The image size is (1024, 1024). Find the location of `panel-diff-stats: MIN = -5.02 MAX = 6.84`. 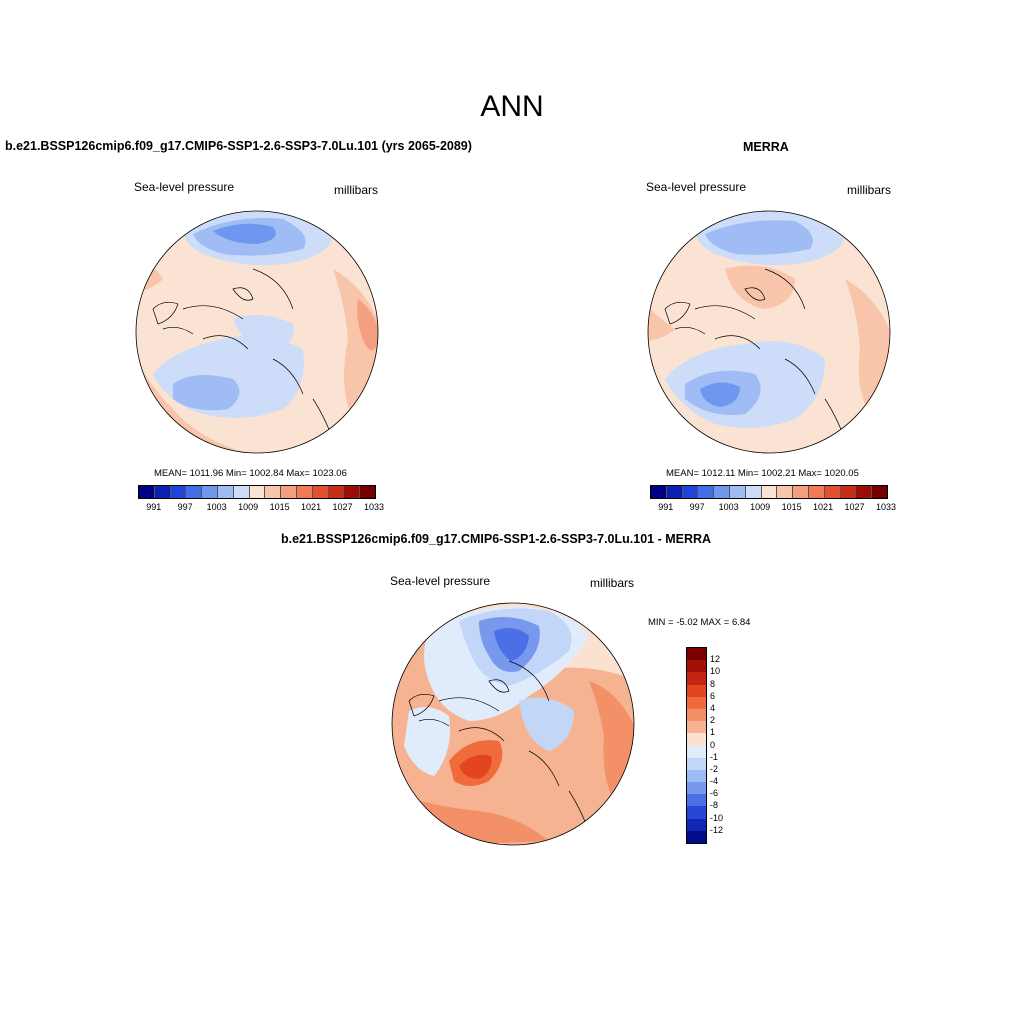

panel-diff-stats: MIN = -5.02 MAX = 6.84 is located at coordinates (699, 622).